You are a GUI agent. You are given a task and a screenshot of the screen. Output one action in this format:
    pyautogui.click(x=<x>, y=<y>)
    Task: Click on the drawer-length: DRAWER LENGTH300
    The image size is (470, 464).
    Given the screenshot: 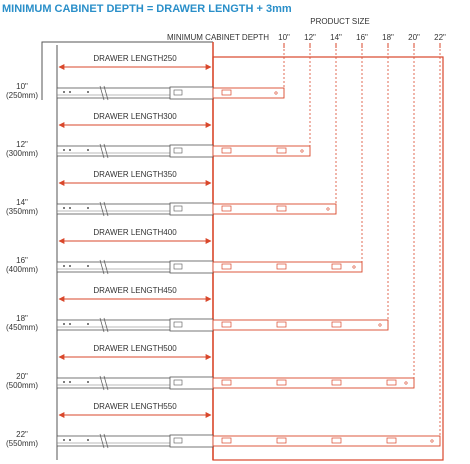 What is the action you would take?
    pyautogui.click(x=135, y=116)
    